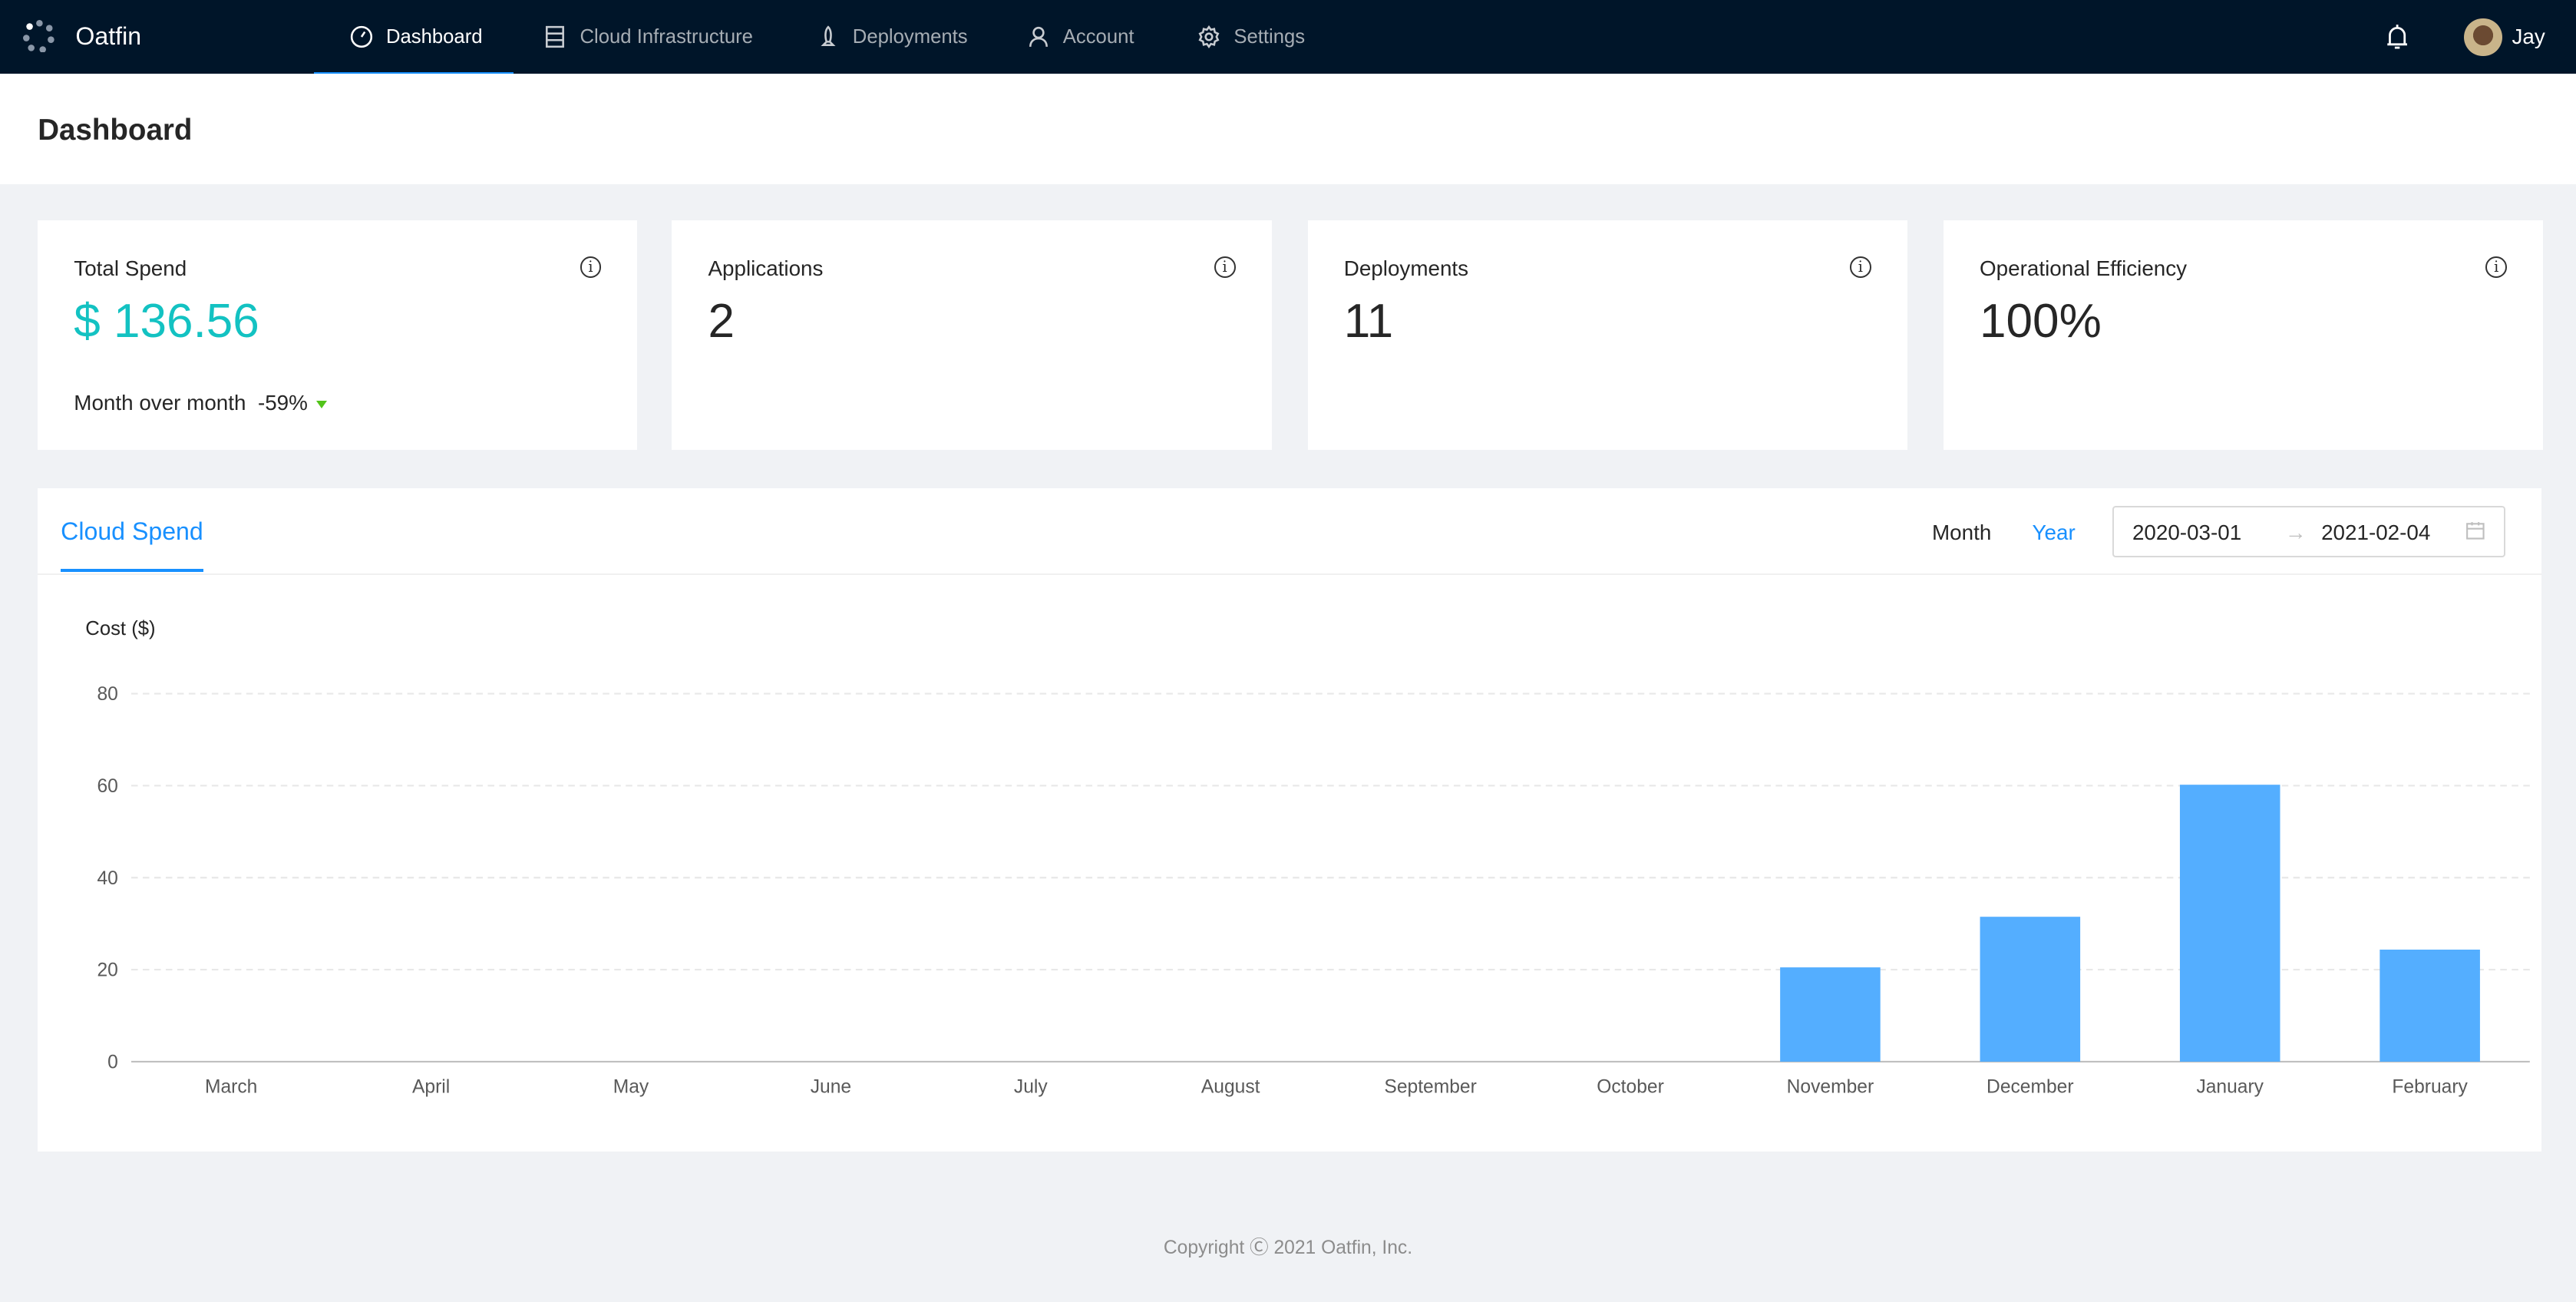 Image resolution: width=2576 pixels, height=1302 pixels. What do you see at coordinates (2397, 37) in the screenshot?
I see `bell-icon` at bounding box center [2397, 37].